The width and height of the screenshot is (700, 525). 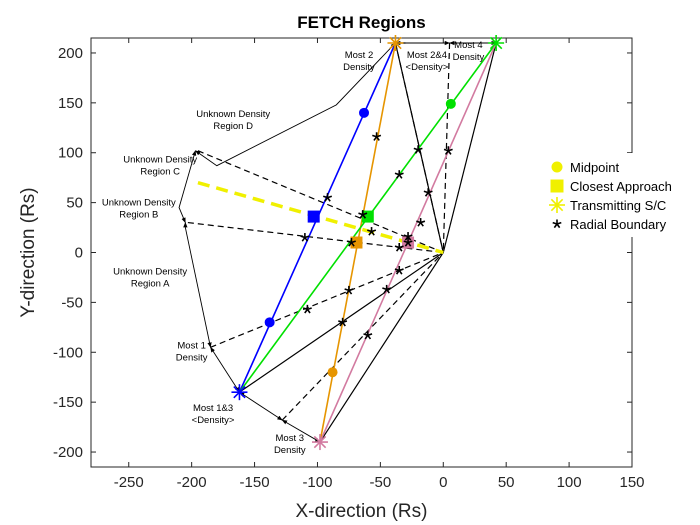 I want to click on region-annotation: Most 1 Density, so click(x=192, y=351).